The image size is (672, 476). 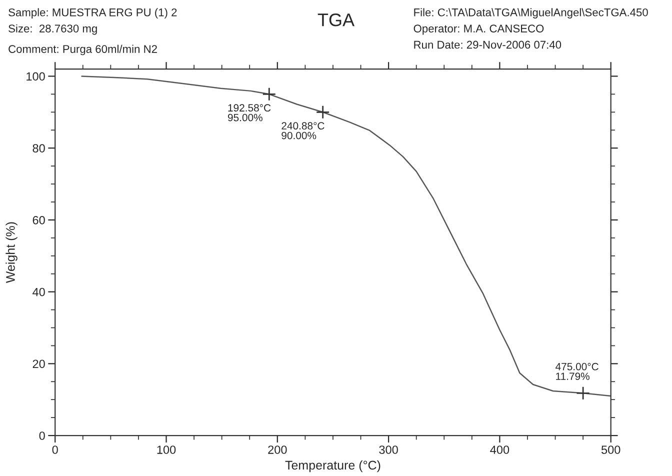 I want to click on x-tick-label: 200, so click(x=277, y=450).